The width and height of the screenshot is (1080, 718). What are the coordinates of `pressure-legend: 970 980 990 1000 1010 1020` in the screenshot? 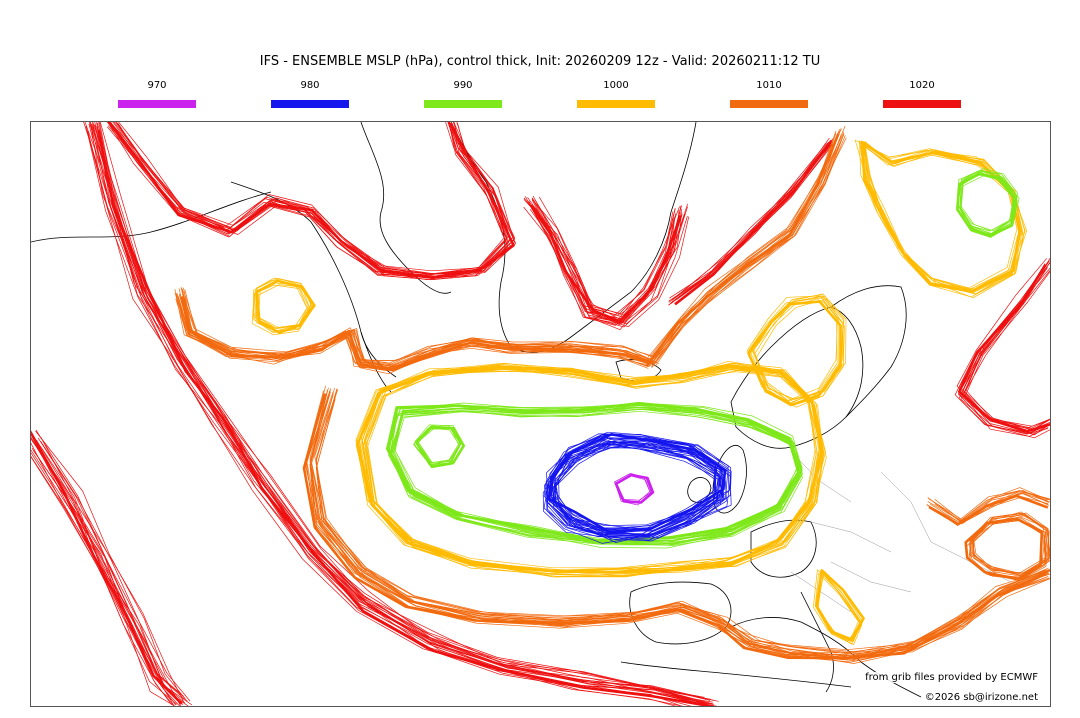 It's located at (540, 96).